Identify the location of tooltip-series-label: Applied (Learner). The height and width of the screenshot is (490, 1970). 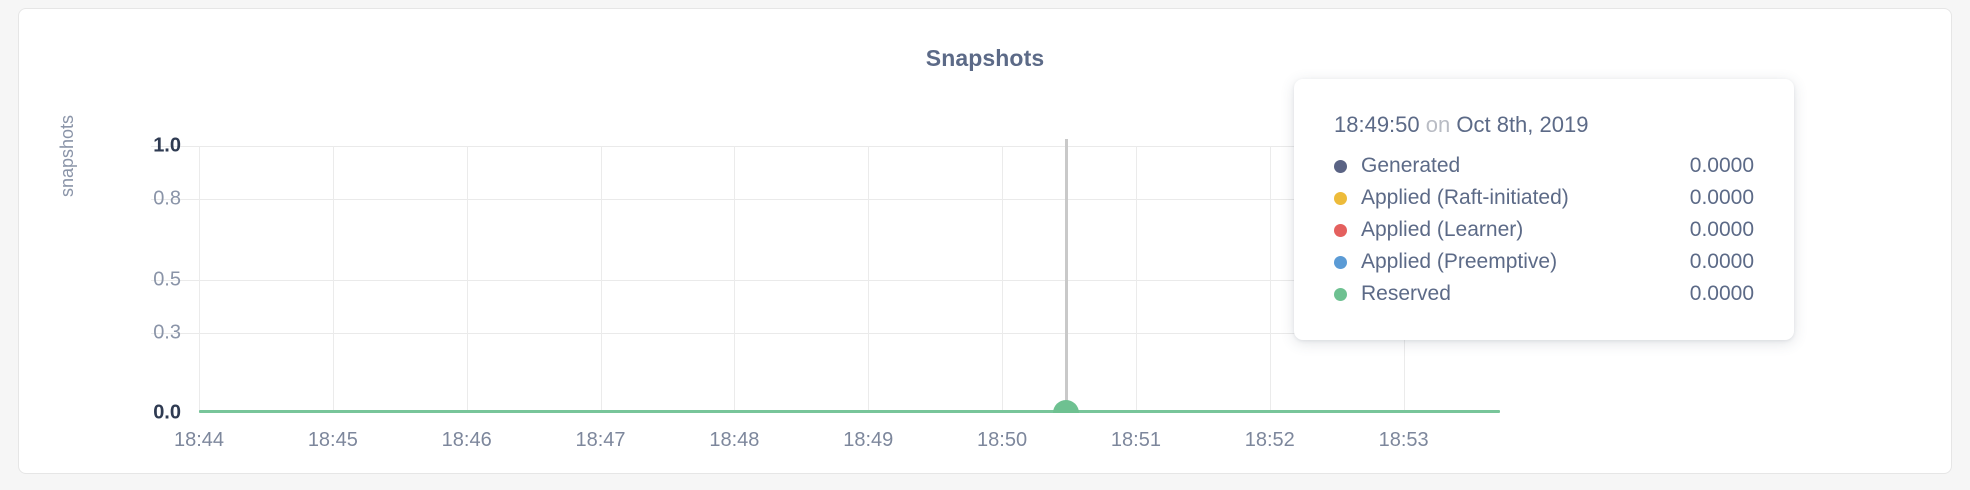
(1442, 229).